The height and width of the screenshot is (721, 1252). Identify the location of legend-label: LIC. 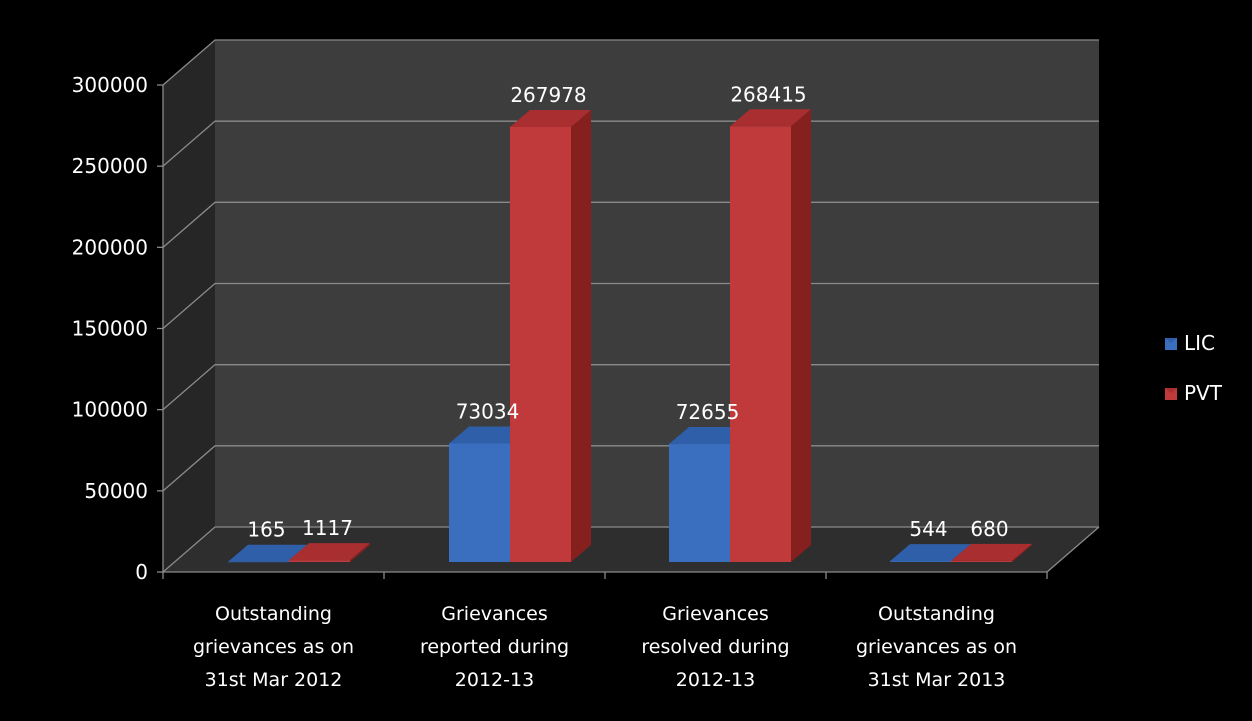
(1199, 343).